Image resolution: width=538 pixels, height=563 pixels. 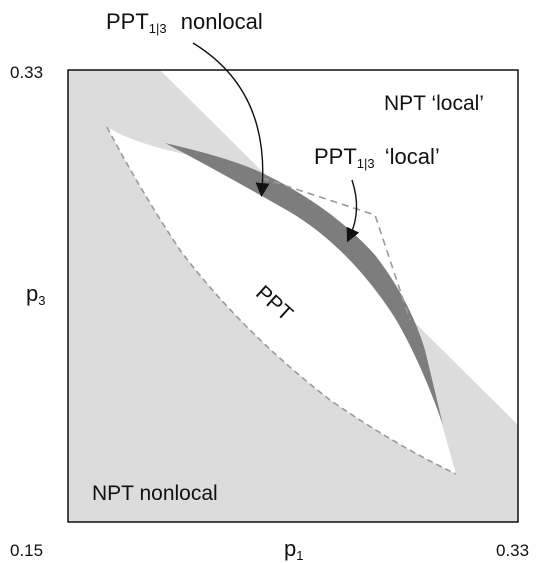 I want to click on x-axis-label-main: p, so click(x=290, y=548).